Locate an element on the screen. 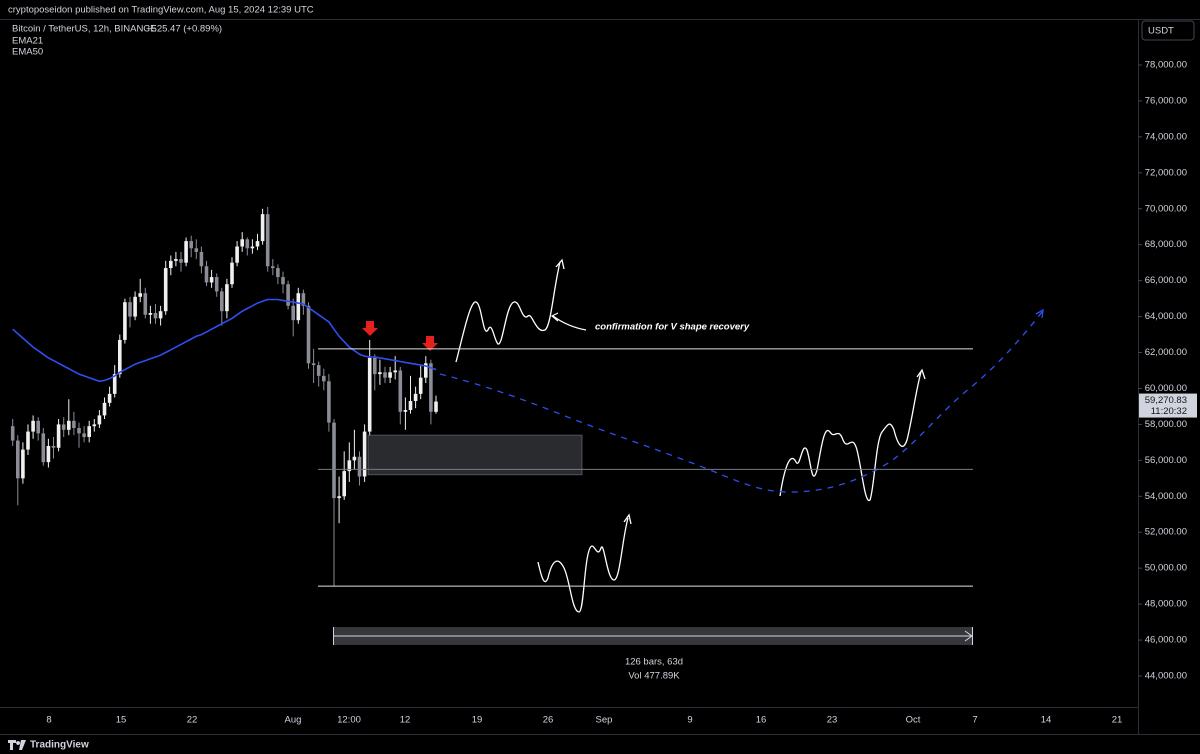  countdown: 11:20:32 is located at coordinates (1169, 411).